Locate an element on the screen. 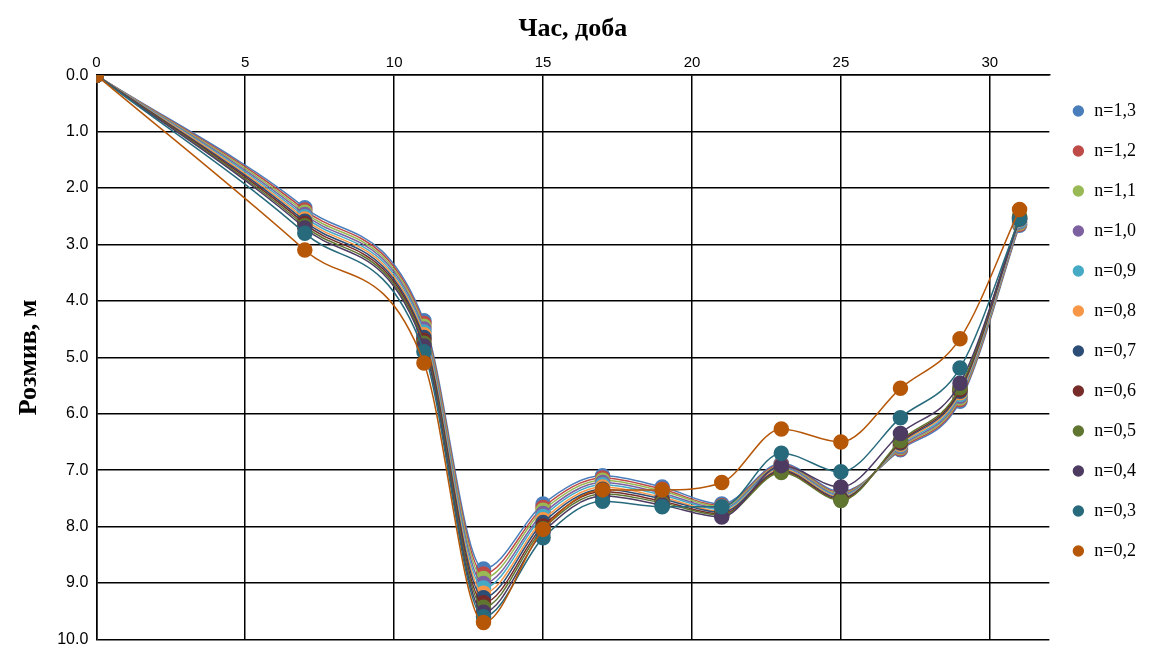 The width and height of the screenshot is (1156, 657). legend-label: n=0,8 is located at coordinates (1115, 309).